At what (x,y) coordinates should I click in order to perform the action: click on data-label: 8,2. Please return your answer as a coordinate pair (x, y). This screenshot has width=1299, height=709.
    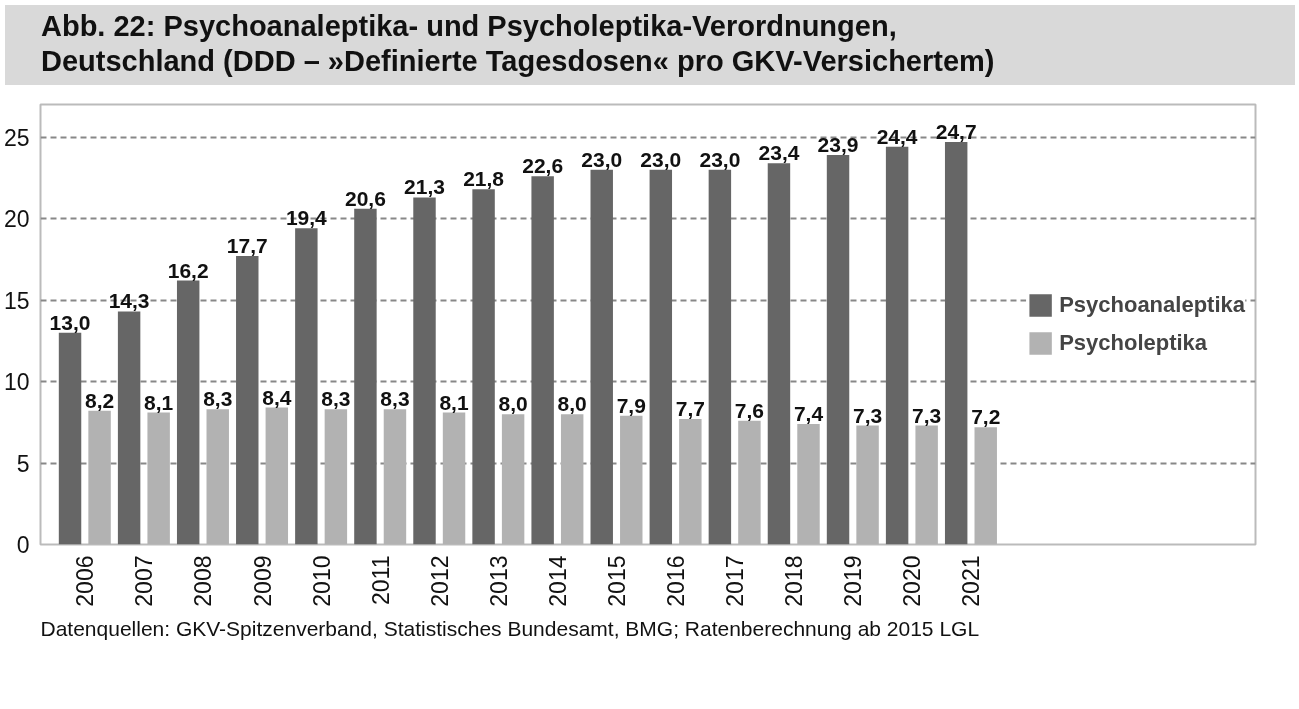
    Looking at the image, I should click on (99, 400).